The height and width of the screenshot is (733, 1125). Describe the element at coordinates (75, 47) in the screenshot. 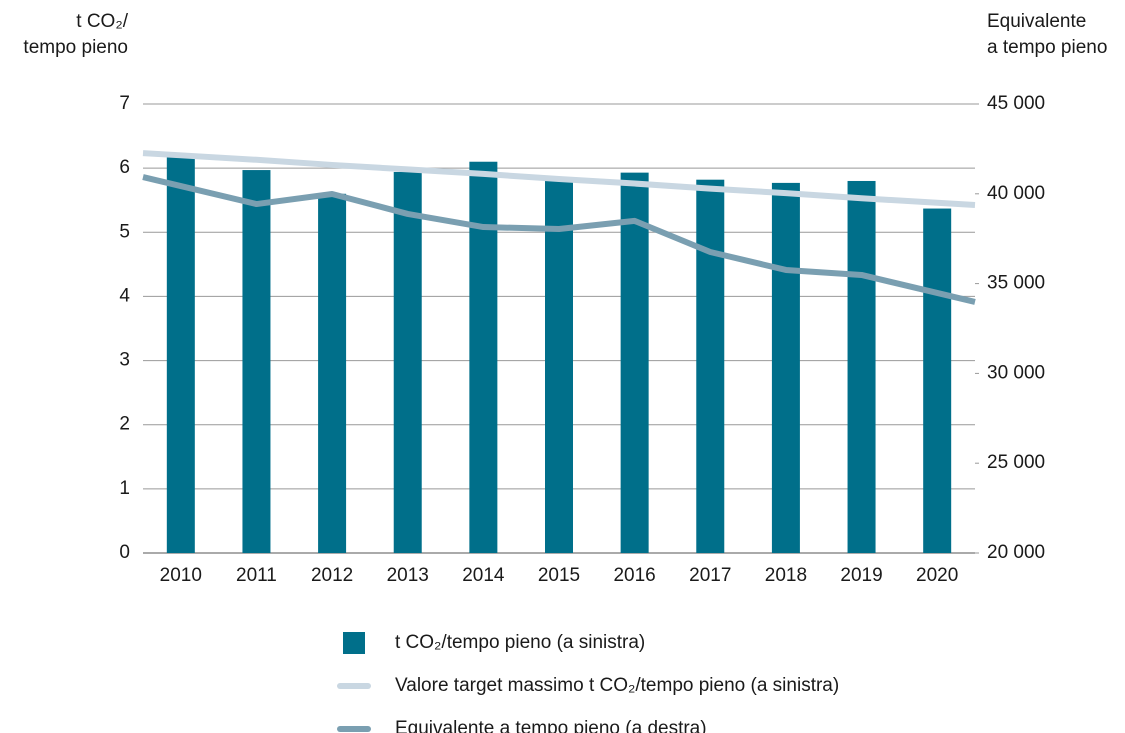

I see `y-axis-title: tempo pieno` at that location.